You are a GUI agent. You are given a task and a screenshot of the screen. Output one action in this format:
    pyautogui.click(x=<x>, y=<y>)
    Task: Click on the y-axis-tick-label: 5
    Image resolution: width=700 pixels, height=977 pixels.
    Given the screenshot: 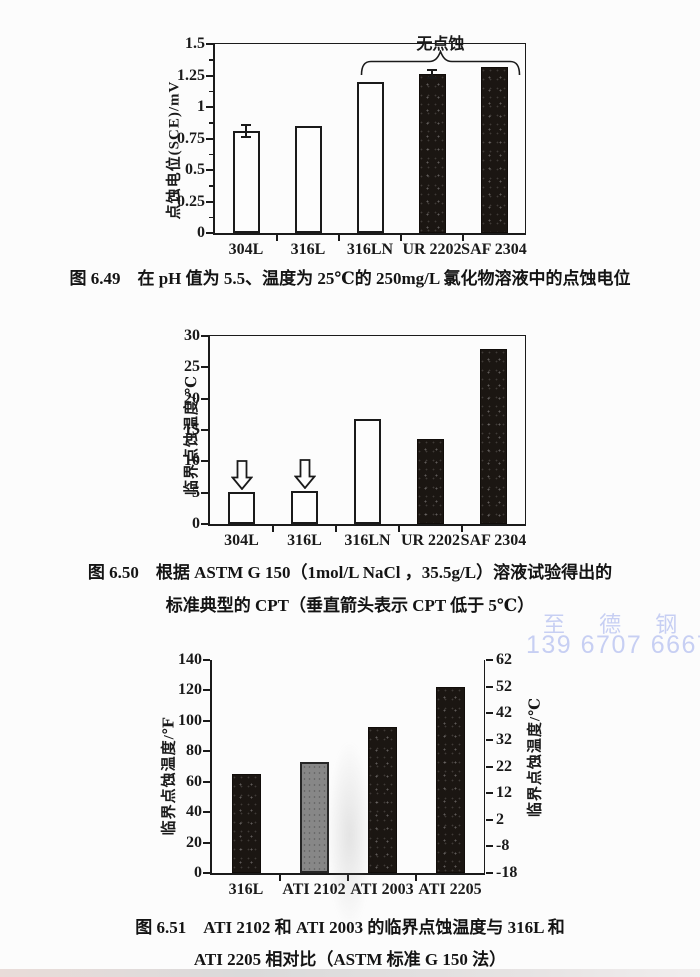 What is the action you would take?
    pyautogui.click(x=196, y=492)
    